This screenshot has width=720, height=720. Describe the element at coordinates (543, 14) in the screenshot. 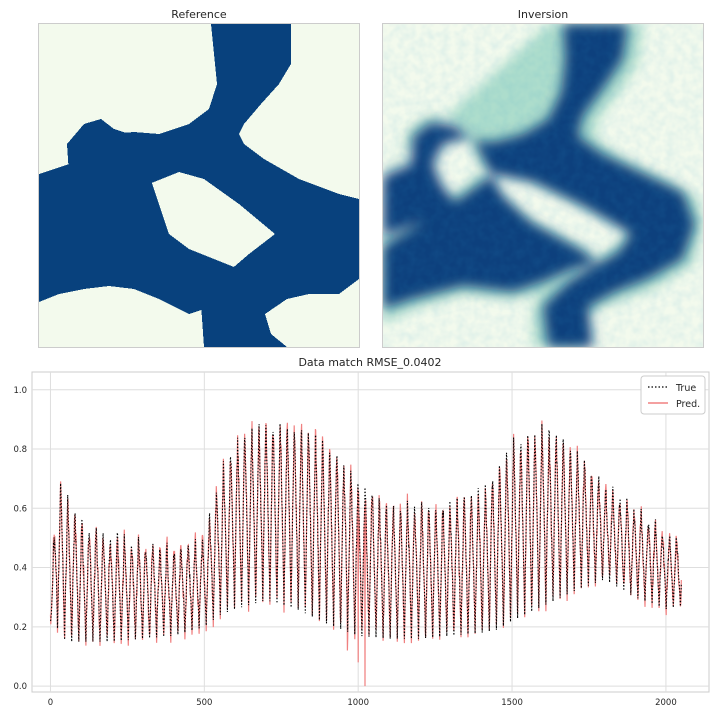

I see `inversion-title: Inversion` at that location.